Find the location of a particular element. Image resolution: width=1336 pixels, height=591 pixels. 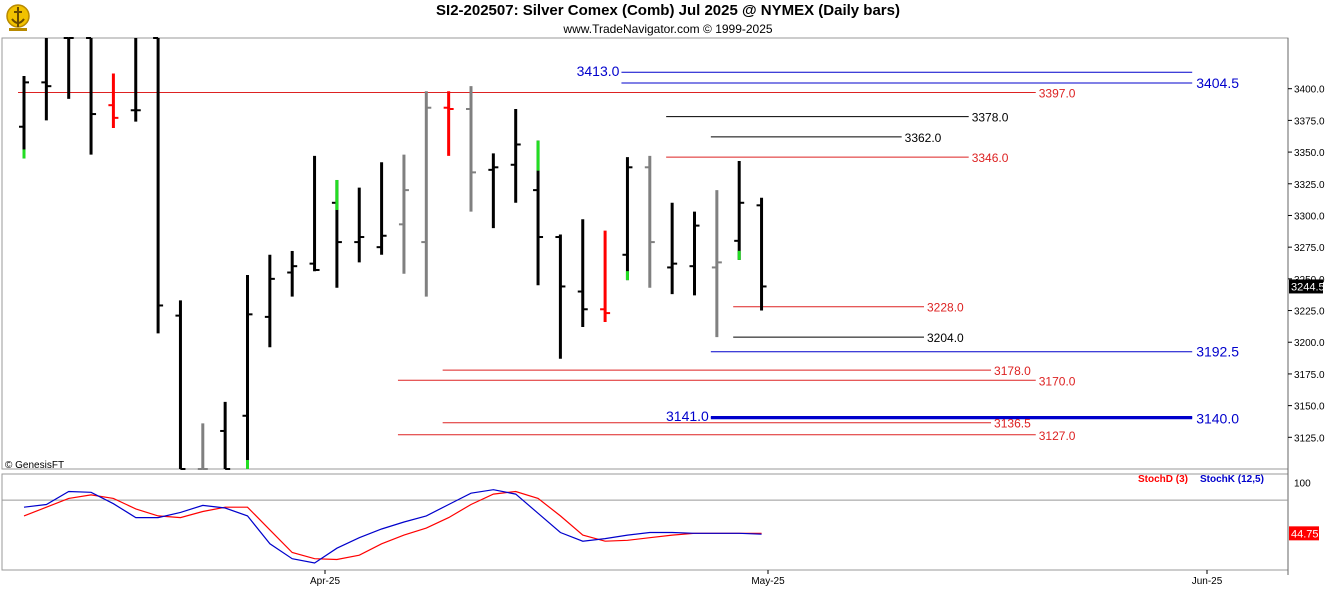

y-tick-label: 3200.0 is located at coordinates (1309, 343).